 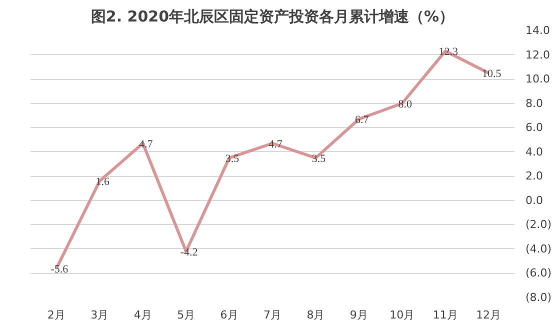 What do you see at coordinates (229, 315) in the screenshot?
I see `x-tick-label: 6月` at bounding box center [229, 315].